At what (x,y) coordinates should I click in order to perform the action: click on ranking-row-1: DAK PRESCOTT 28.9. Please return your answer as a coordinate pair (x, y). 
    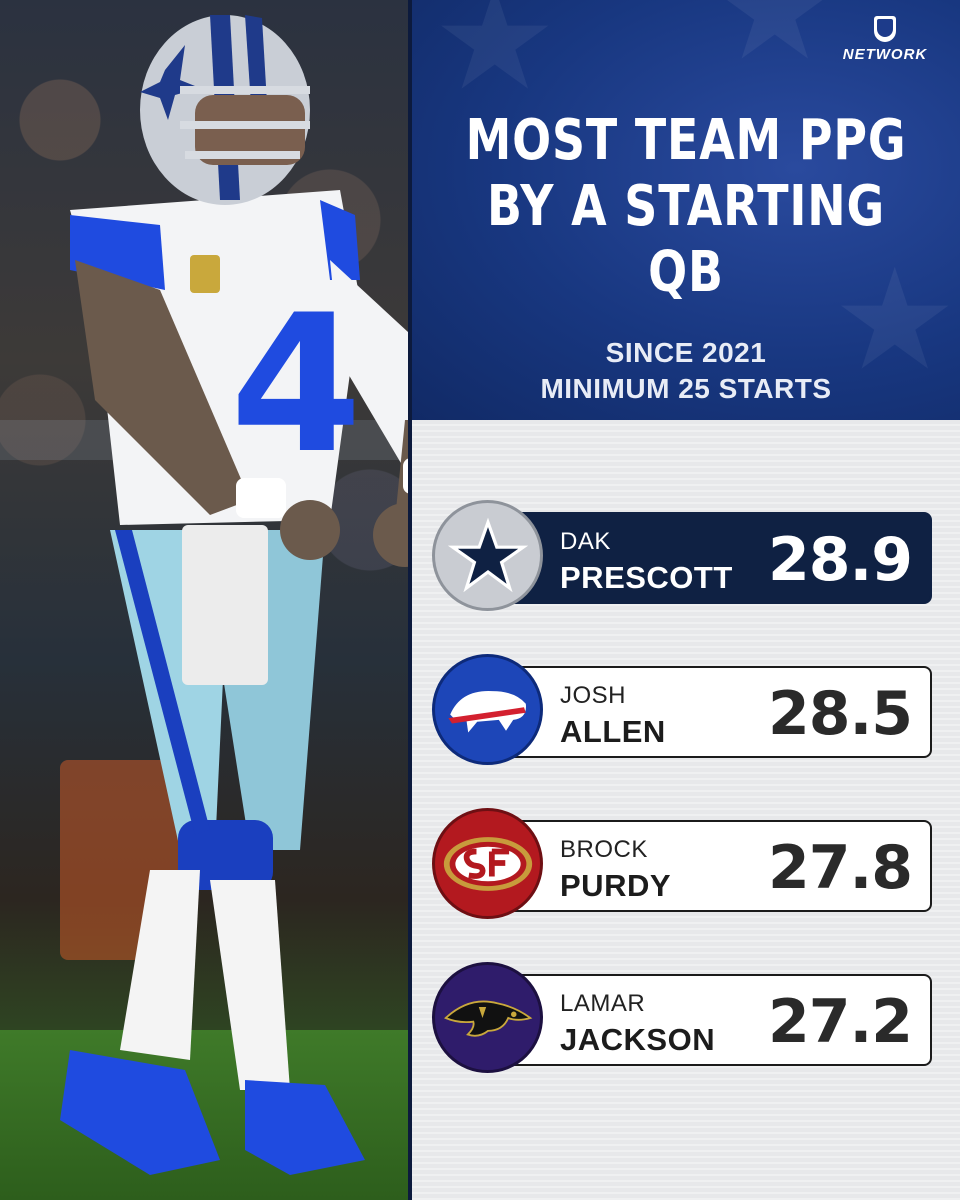
    Looking at the image, I should click on (682, 557).